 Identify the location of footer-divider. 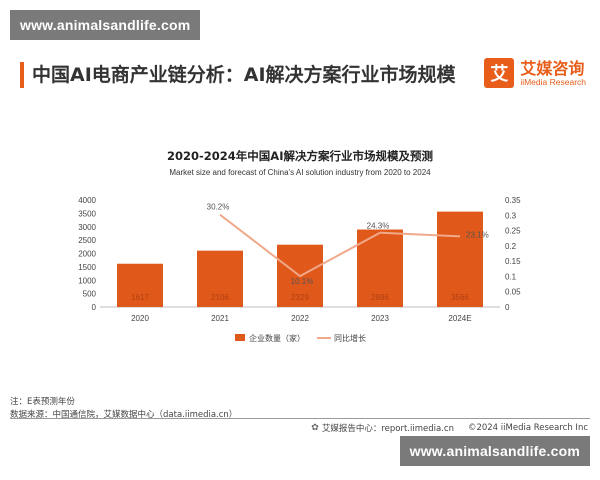
(300, 418).